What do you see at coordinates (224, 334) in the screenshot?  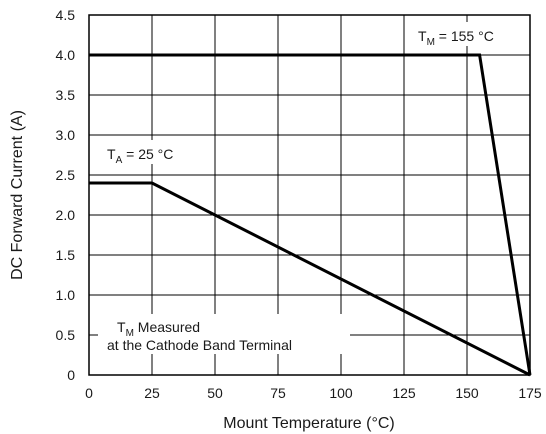 I see `measured-note-bg` at bounding box center [224, 334].